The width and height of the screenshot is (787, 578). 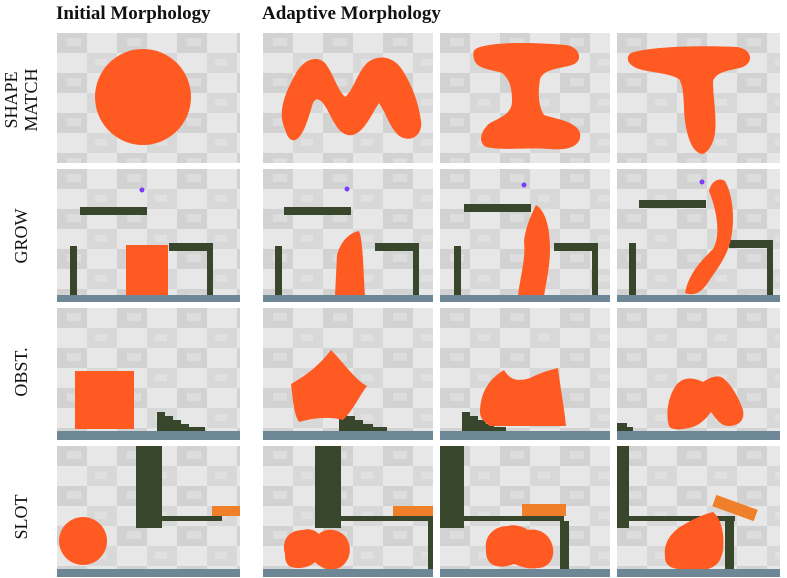 I want to click on panel-shape-initial, so click(x=148, y=98).